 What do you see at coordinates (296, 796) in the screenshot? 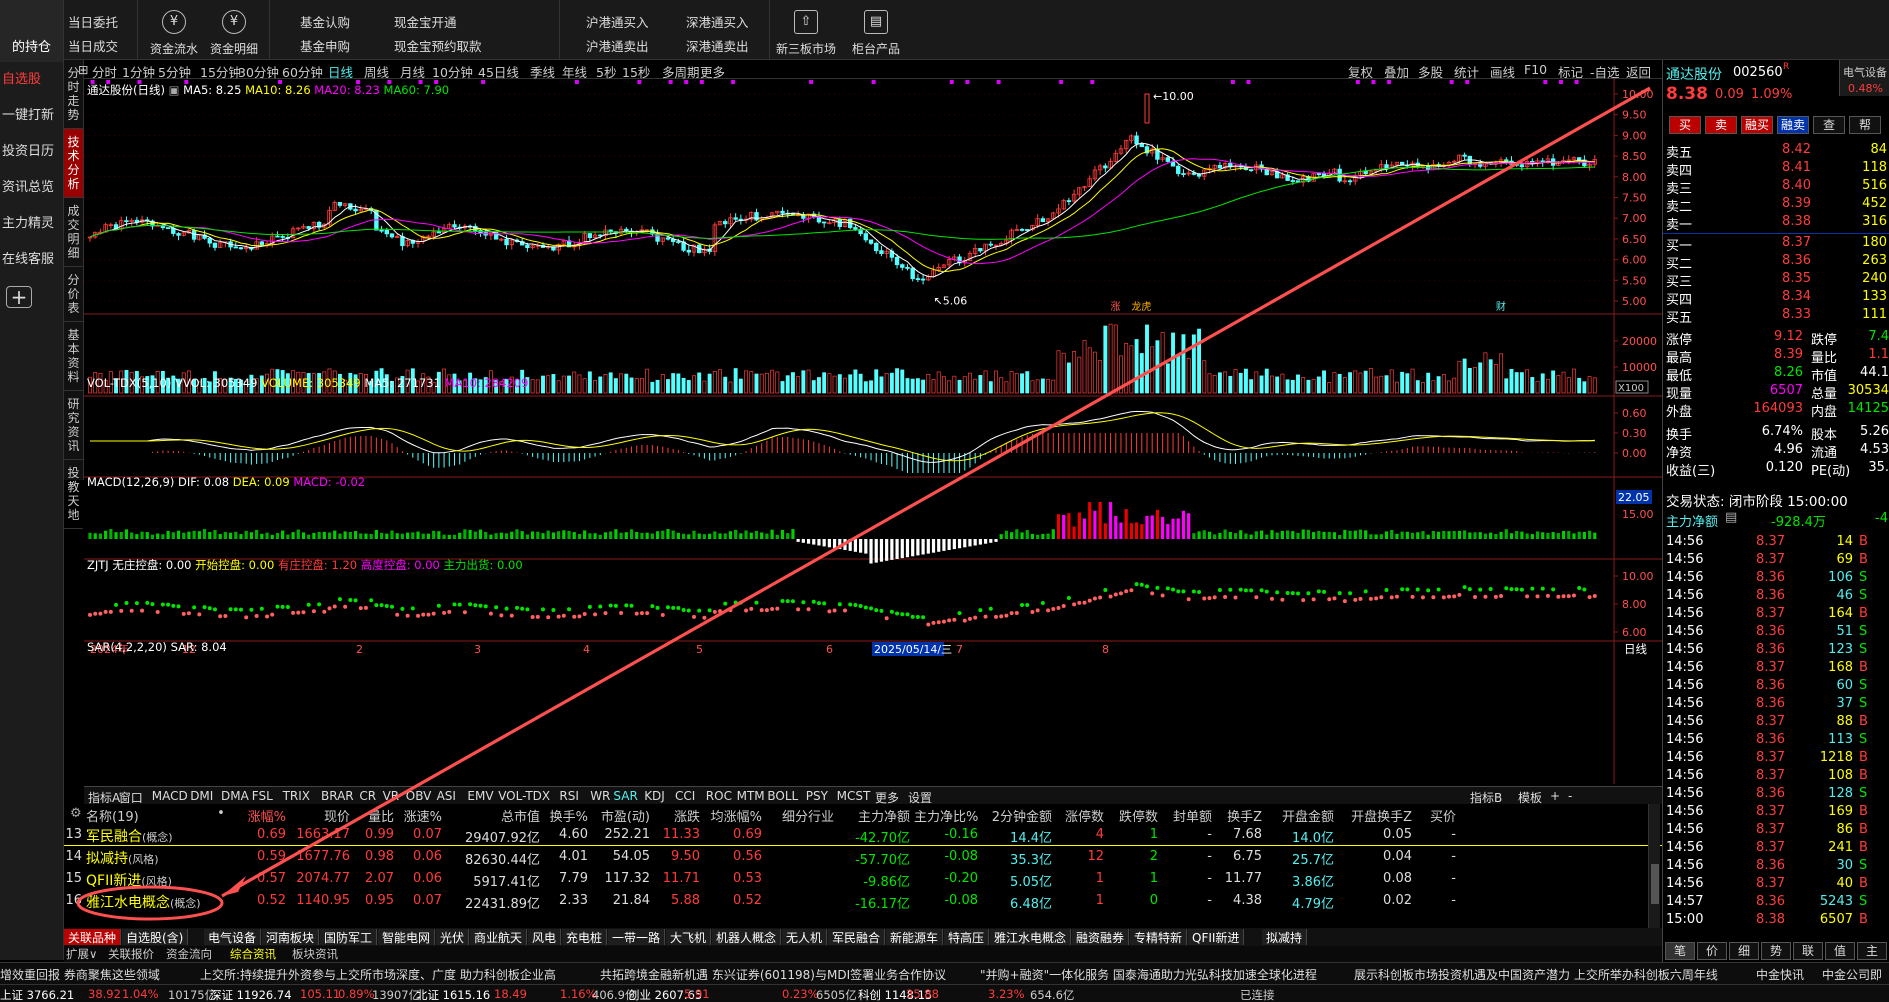
I see `indicator-tab-6: TRIX` at bounding box center [296, 796].